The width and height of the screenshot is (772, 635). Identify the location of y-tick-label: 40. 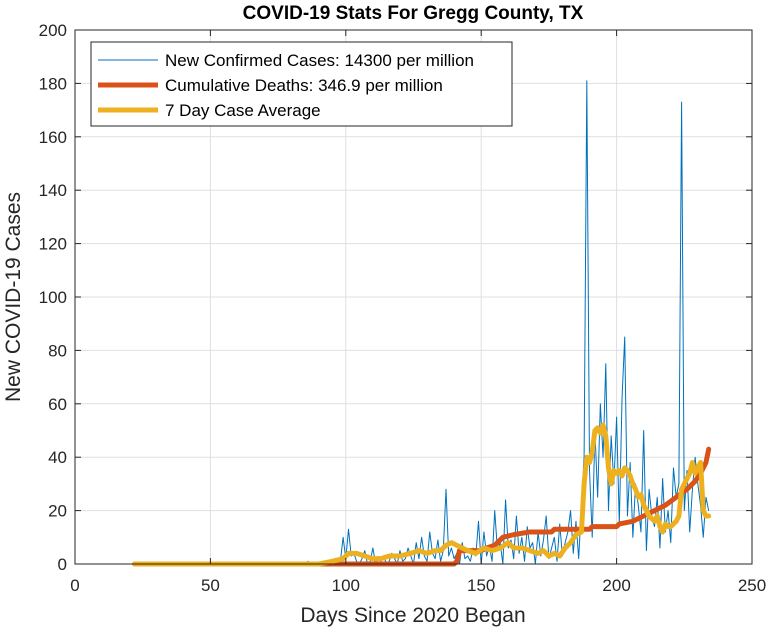
(57, 457).